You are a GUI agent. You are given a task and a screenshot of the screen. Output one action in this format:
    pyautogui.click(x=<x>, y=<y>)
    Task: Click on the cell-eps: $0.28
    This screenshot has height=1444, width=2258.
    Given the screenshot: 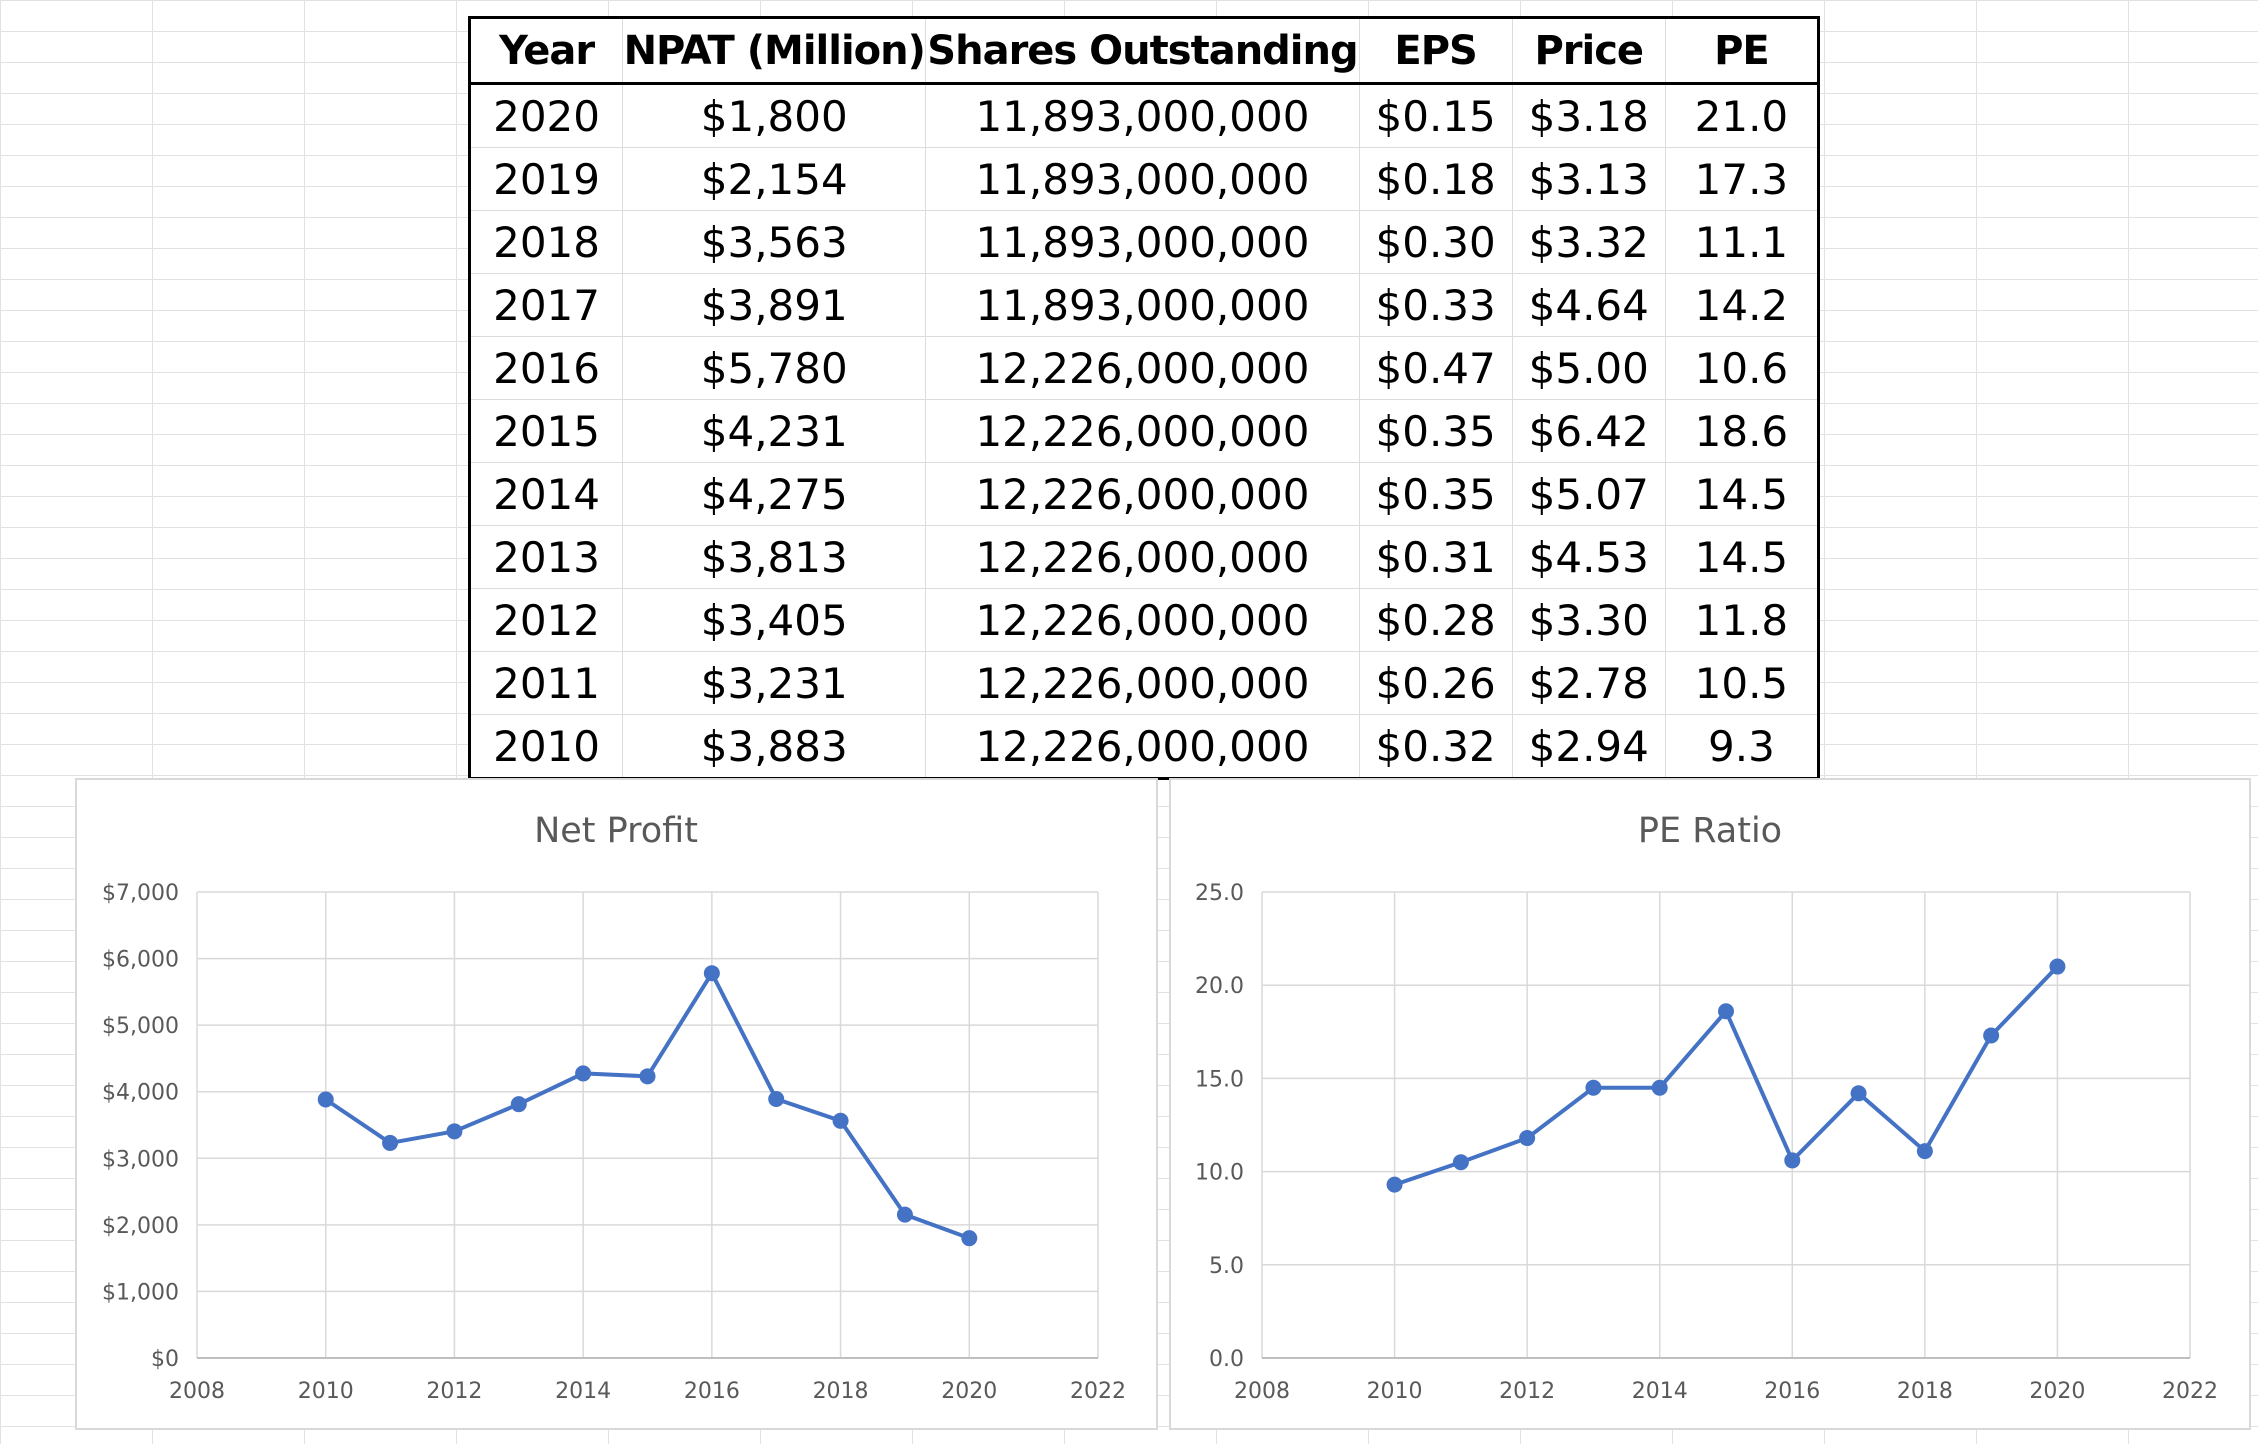 What is the action you would take?
    pyautogui.click(x=1435, y=620)
    